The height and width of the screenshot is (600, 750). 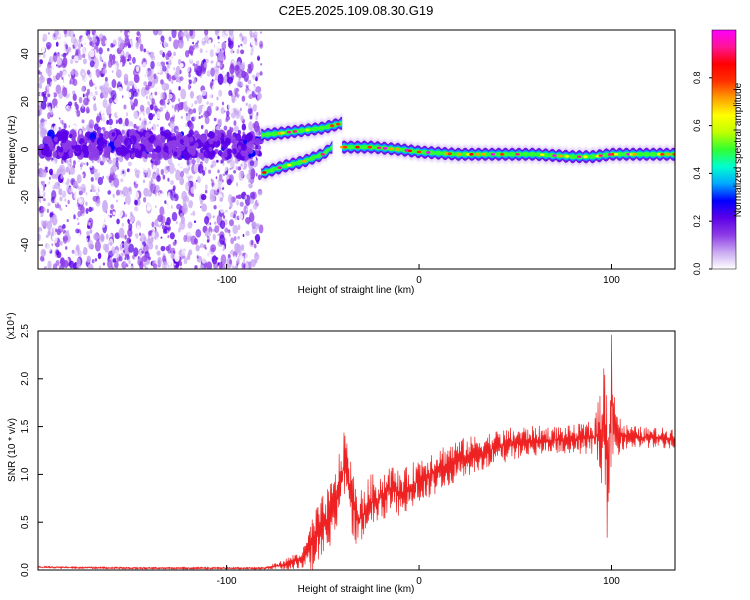 What do you see at coordinates (12, 150) in the screenshot?
I see `spectrogram-ylabel: Frequency (Hz)` at bounding box center [12, 150].